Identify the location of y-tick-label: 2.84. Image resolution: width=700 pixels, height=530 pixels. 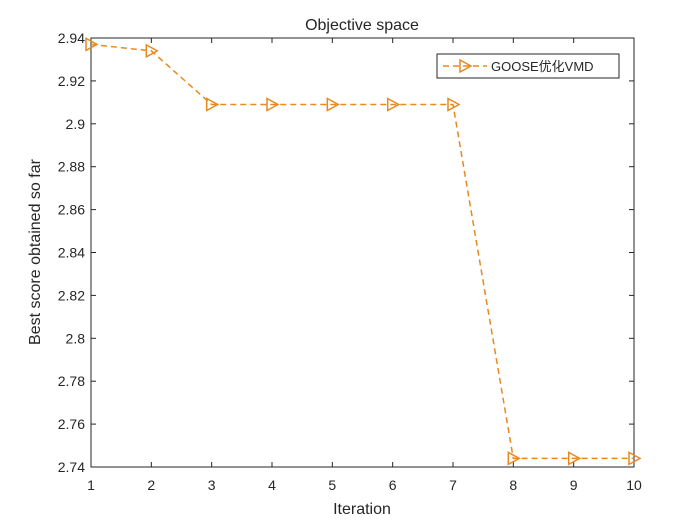
(71, 253).